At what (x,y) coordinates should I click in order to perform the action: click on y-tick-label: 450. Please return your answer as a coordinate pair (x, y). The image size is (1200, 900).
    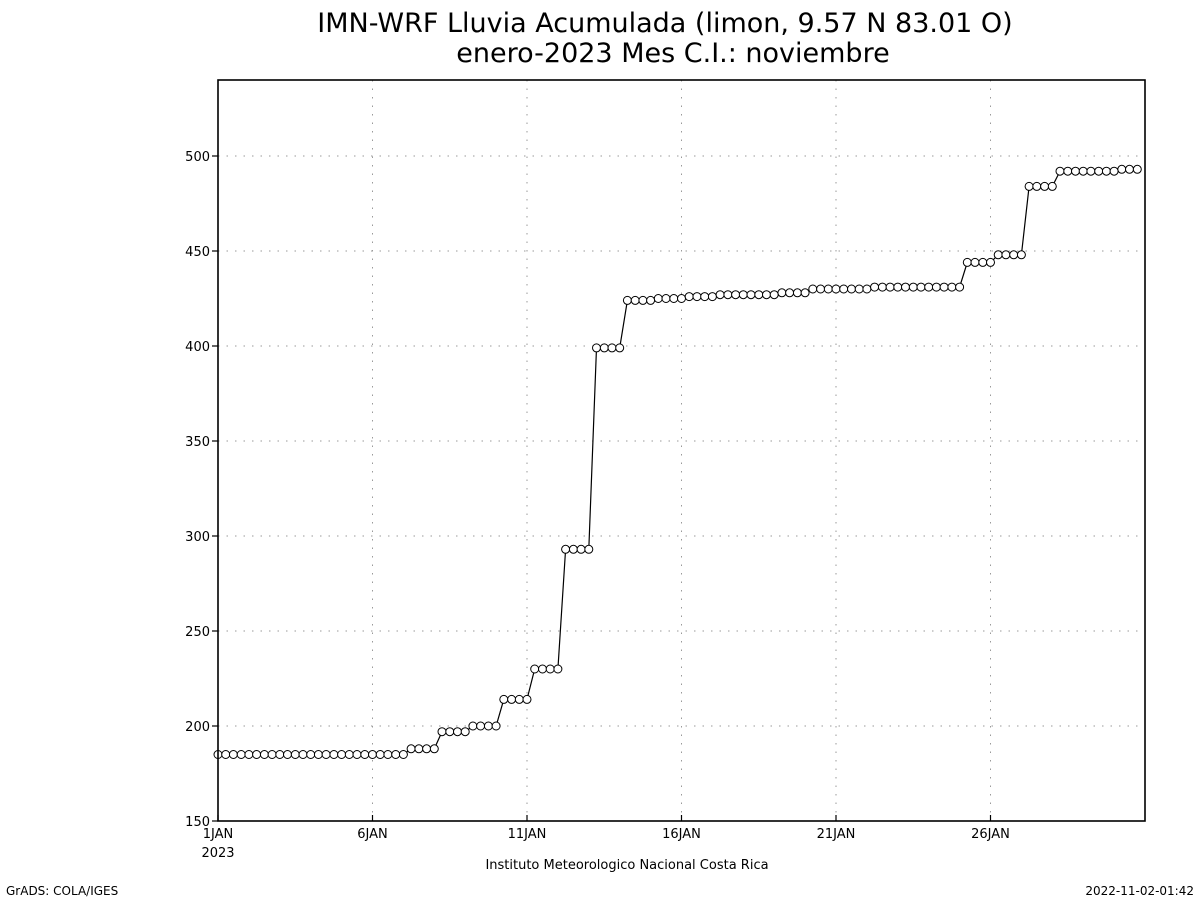
    Looking at the image, I should click on (197, 252).